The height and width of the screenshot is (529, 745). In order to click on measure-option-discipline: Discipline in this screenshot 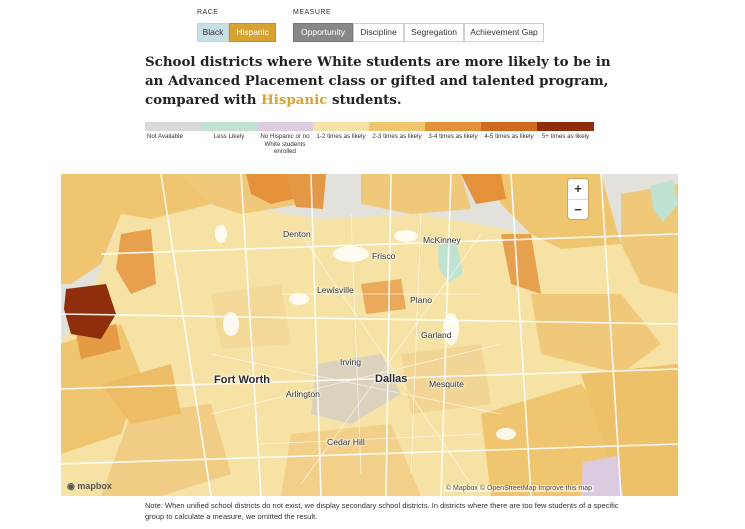, I will do `click(378, 32)`.